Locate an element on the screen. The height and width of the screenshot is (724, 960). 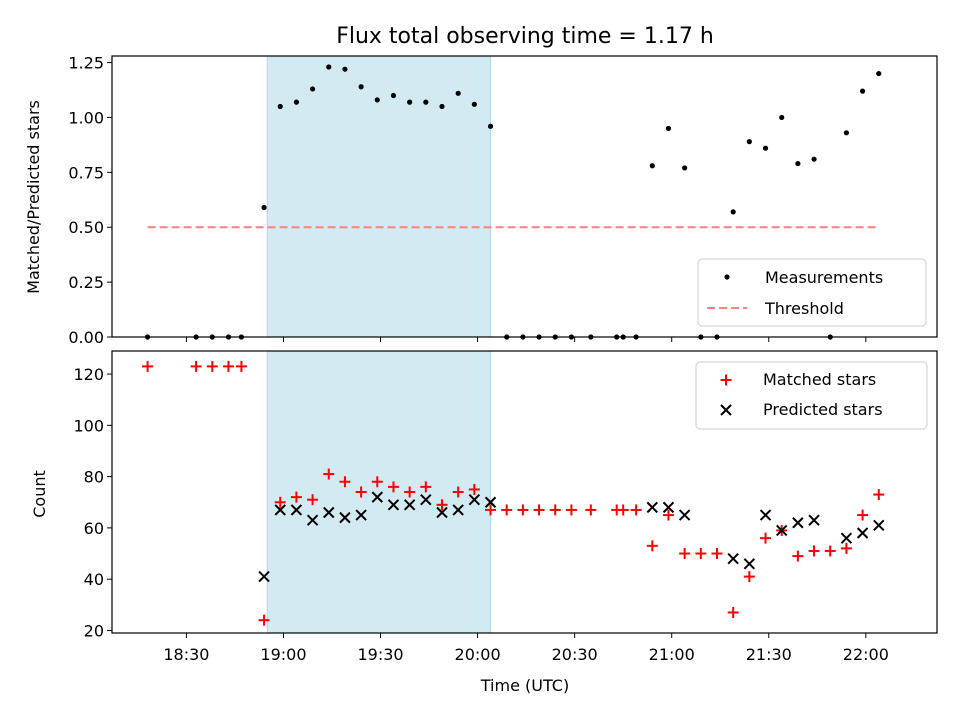
bottom-y-tick-label-3: 80 is located at coordinates (94, 477).